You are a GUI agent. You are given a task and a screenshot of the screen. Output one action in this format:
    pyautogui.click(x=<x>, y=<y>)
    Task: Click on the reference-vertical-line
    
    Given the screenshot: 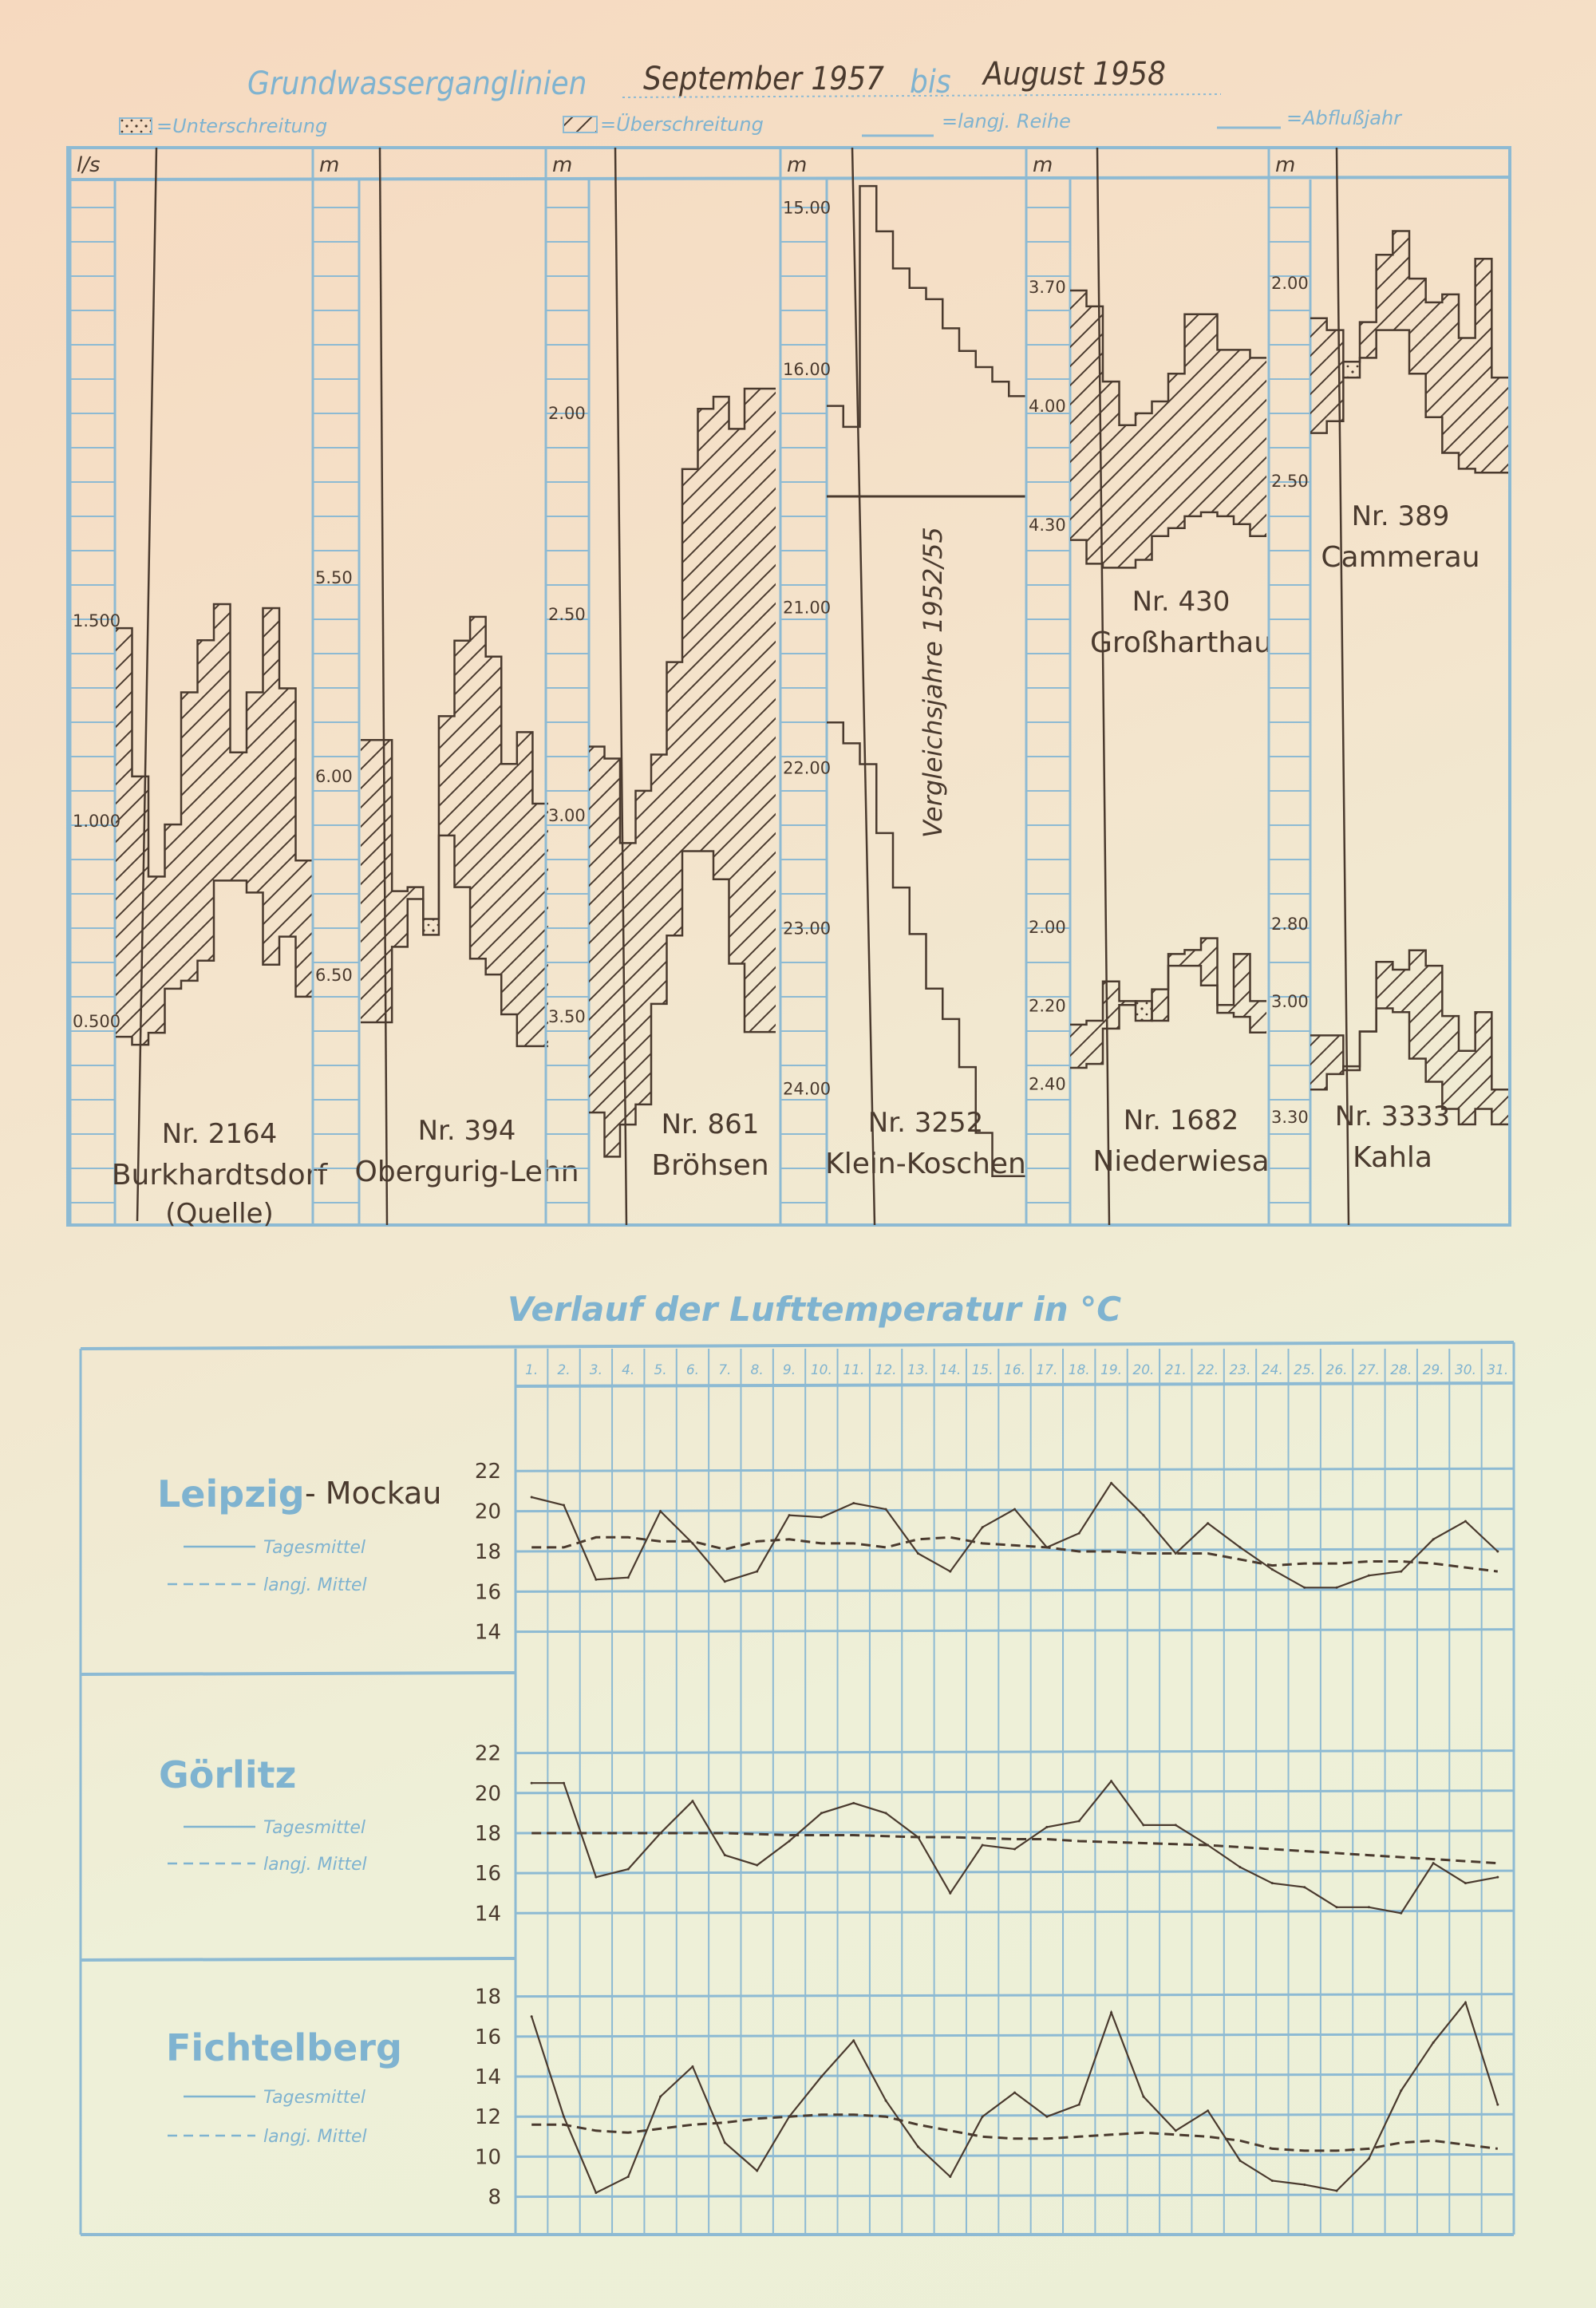 What is the action you would take?
    pyautogui.click(x=1342, y=687)
    